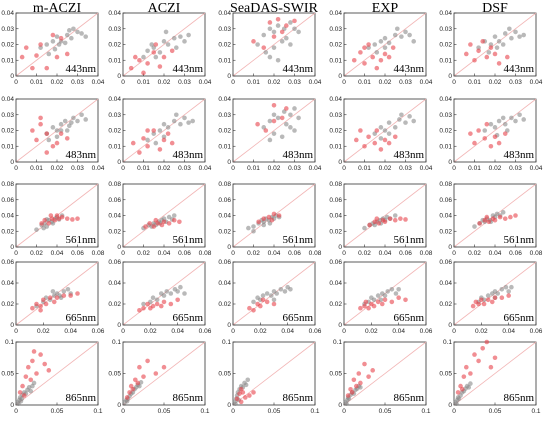  What do you see at coordinates (314, 411) in the screenshot?
I see `x-tick-label: 0.1` at bounding box center [314, 411].